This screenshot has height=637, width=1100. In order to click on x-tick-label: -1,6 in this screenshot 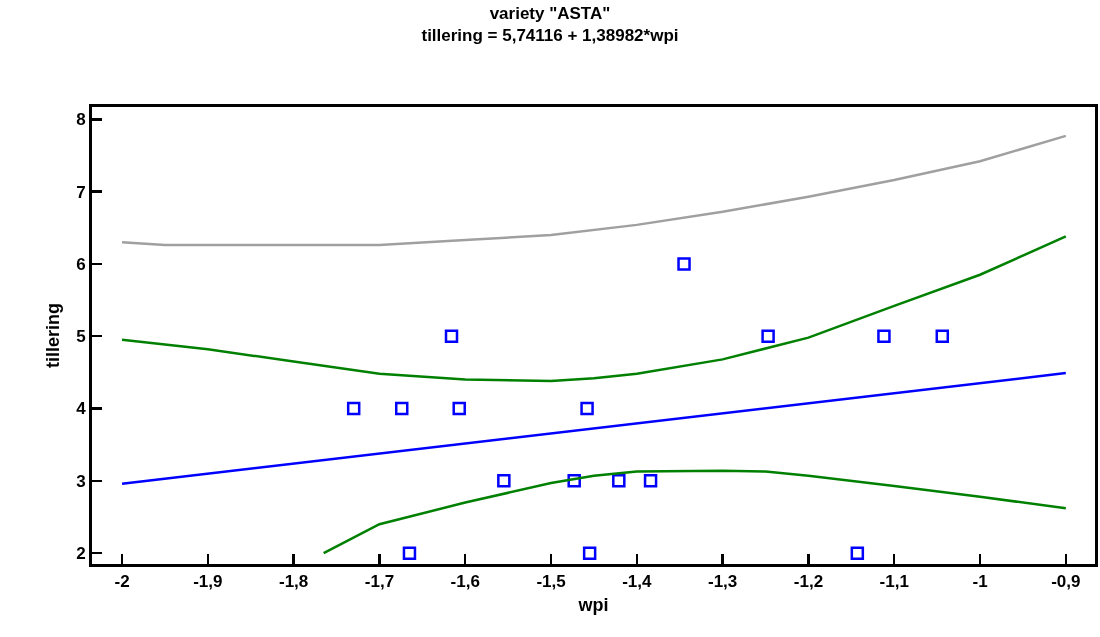, I will do `click(465, 582)`.